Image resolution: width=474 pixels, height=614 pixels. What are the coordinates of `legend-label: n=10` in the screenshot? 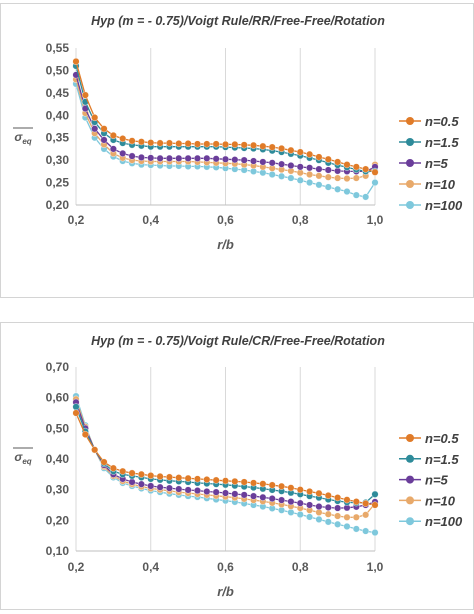 It's located at (440, 184).